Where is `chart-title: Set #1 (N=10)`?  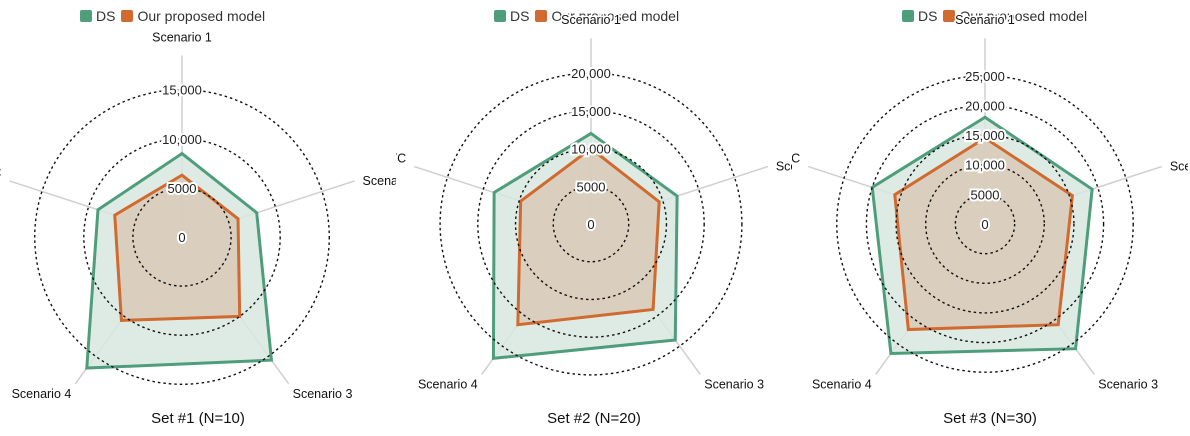 chart-title: Set #1 (N=10) is located at coordinates (198, 418).